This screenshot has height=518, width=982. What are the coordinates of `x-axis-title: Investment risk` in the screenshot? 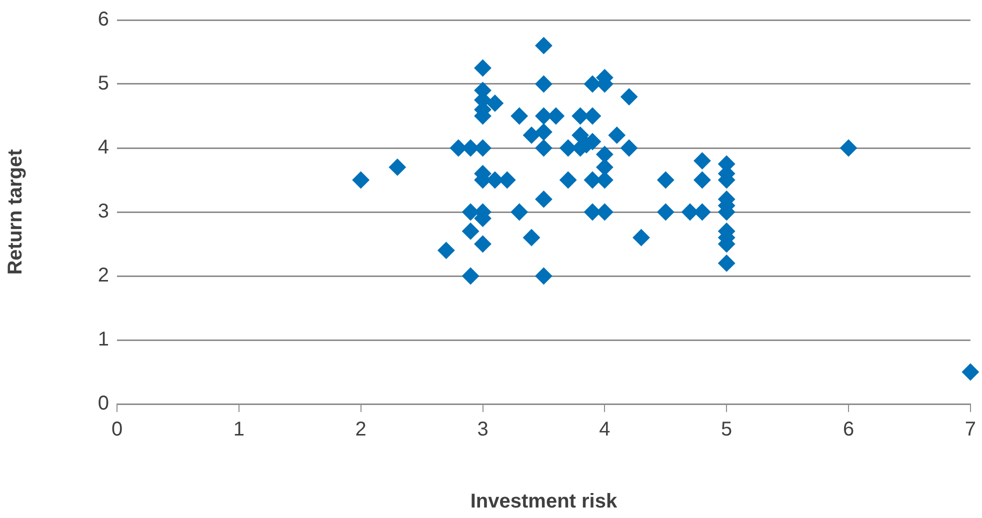 It's located at (544, 501).